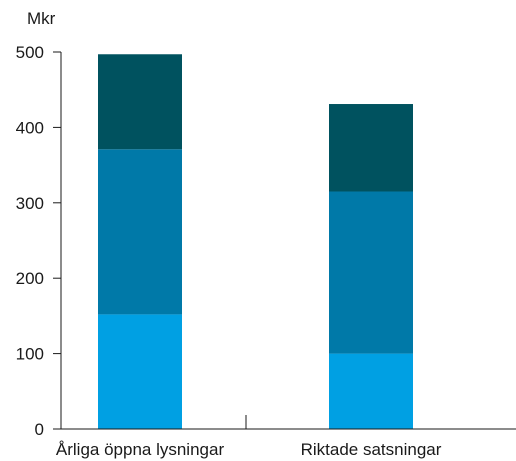 This screenshot has width=516, height=461. What do you see at coordinates (30, 354) in the screenshot?
I see `y-tick-label: 100` at bounding box center [30, 354].